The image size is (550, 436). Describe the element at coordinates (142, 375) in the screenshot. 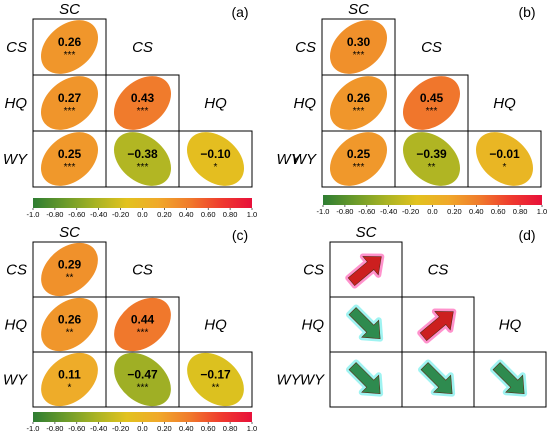

I see `correlation-value: −0.47` at that location.